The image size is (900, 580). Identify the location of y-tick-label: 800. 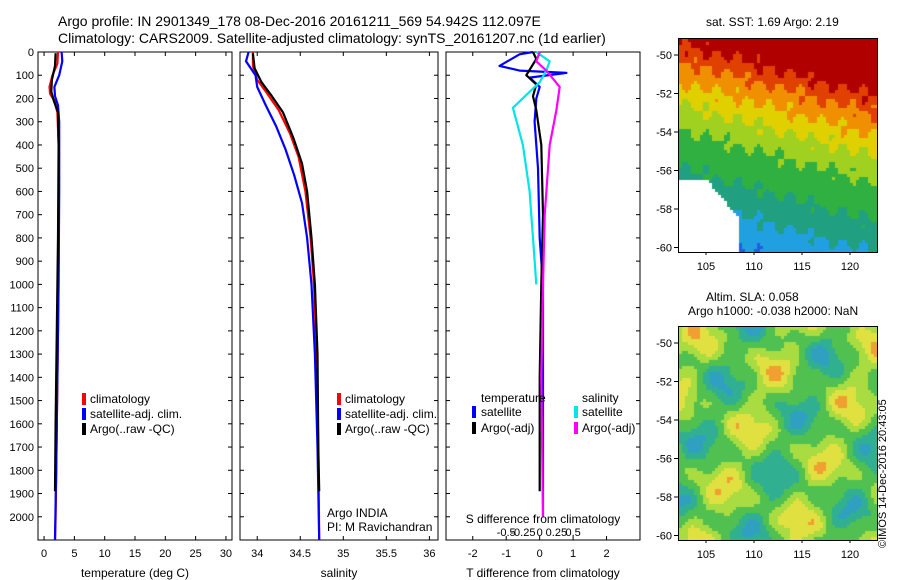
(25, 239).